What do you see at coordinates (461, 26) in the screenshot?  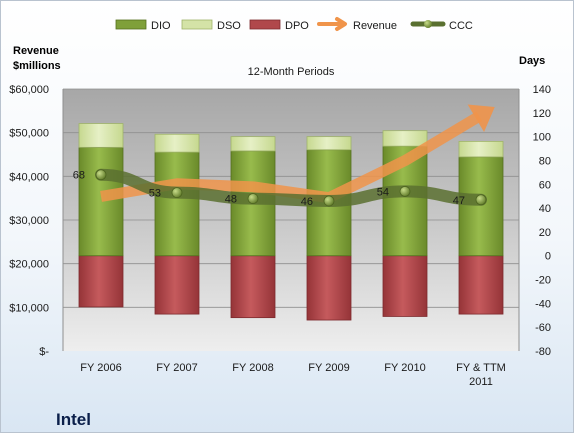 I see `legend-label-ccc: CCC` at bounding box center [461, 26].